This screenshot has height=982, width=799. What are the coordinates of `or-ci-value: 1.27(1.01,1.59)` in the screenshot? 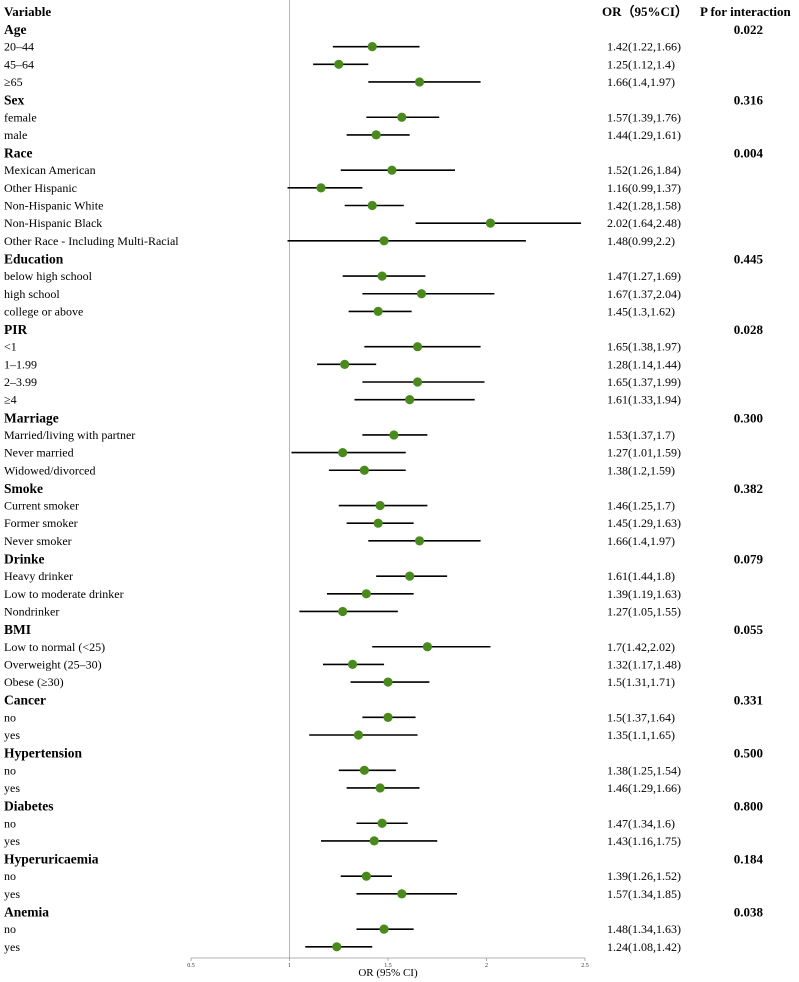 It's located at (644, 453).